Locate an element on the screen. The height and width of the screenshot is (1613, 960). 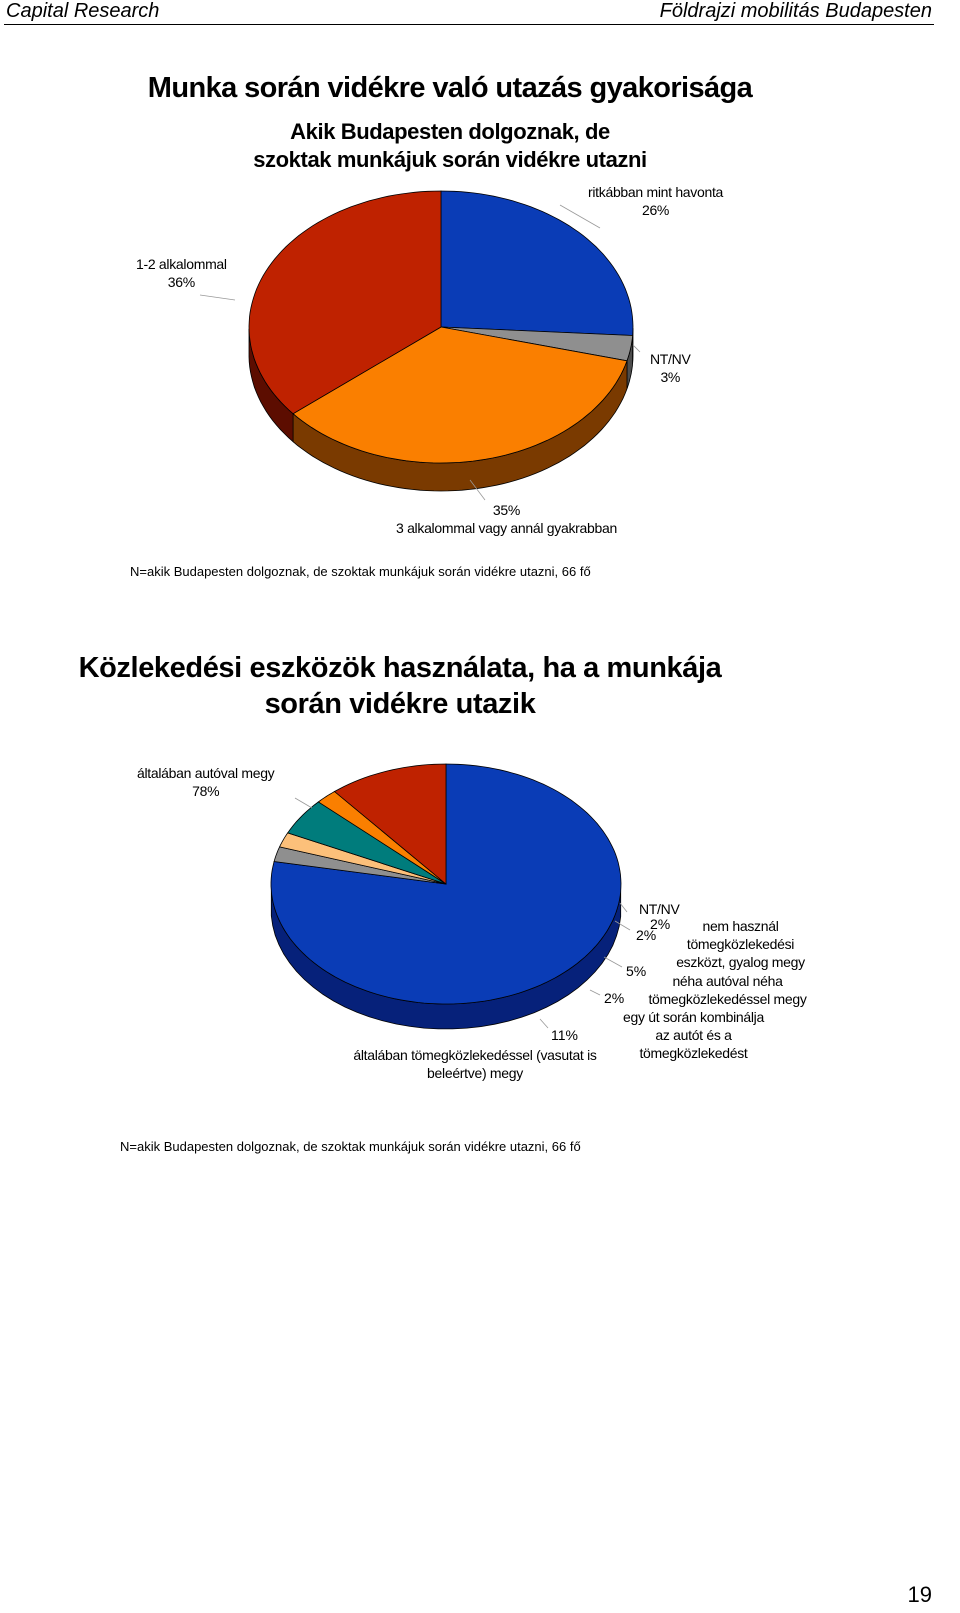
chart2-pct-combine: 2% is located at coordinates (614, 998).